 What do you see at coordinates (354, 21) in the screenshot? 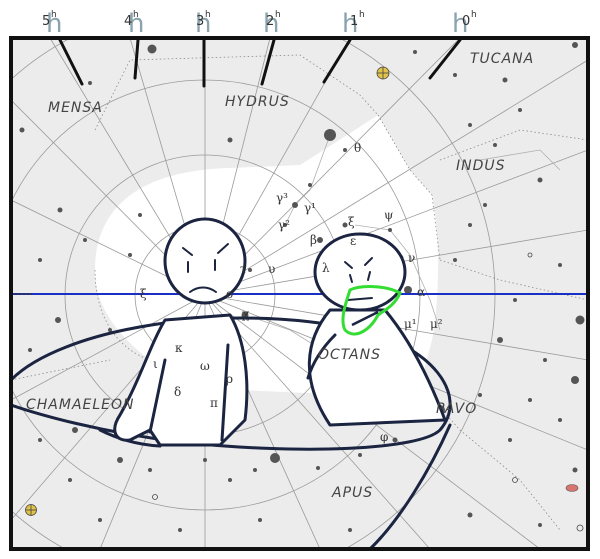
I see `hour-label-1: 1` at bounding box center [354, 21].